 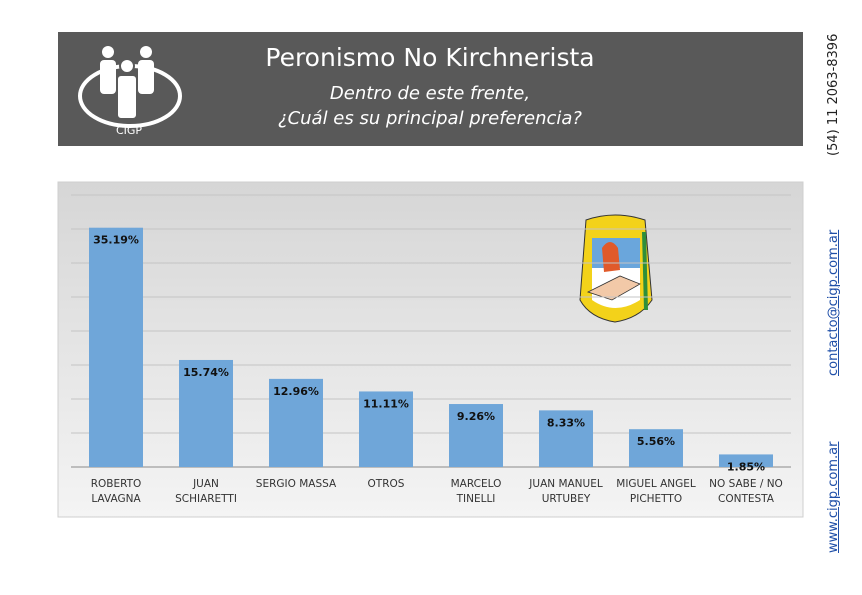 I want to click on x-tick-label: JUAN MANUEL URTUBEY, so click(x=566, y=491).